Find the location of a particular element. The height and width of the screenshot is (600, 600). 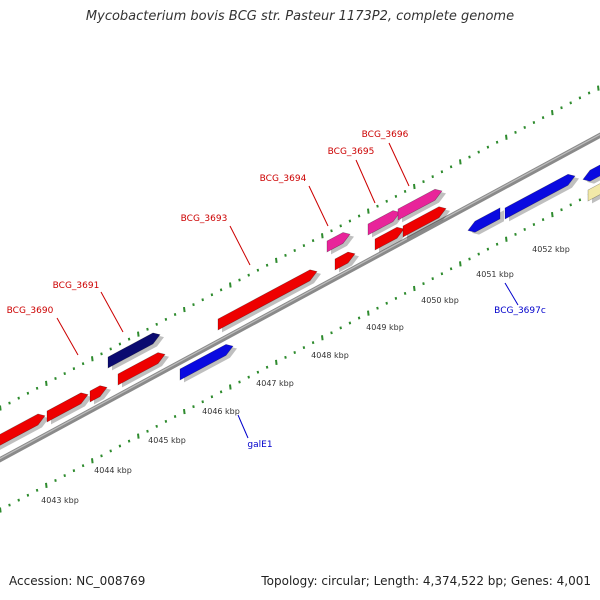

gene-label-bcg-3693: BCG_3693 is located at coordinates (204, 219).